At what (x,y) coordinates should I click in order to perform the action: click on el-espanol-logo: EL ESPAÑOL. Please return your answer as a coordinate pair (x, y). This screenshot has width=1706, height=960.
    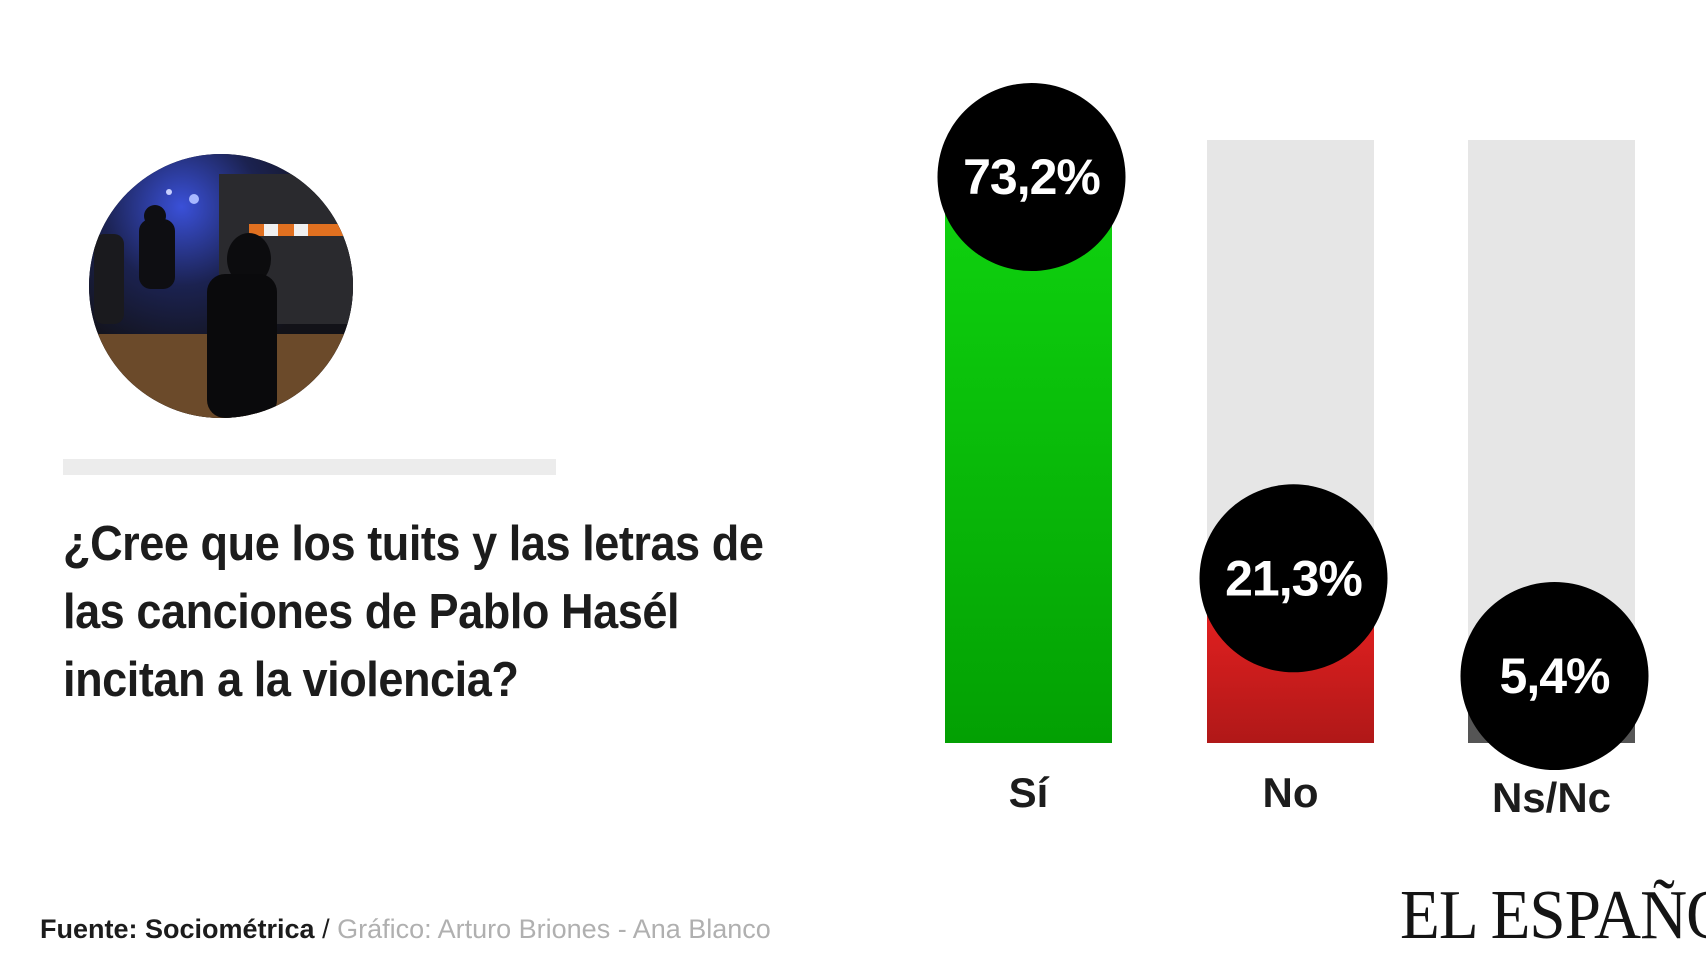
    Looking at the image, I should click on (1553, 915).